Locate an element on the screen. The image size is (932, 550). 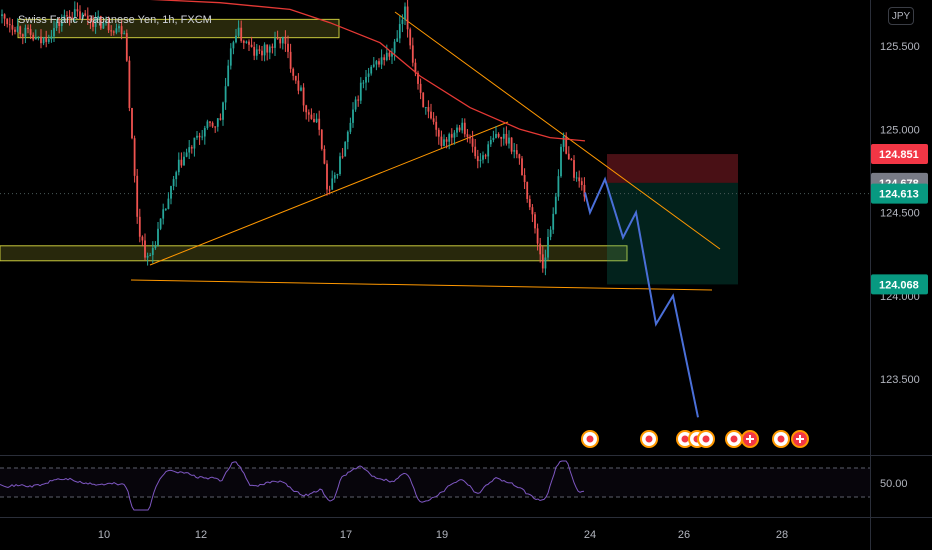
currency-button: JPY is located at coordinates (901, 16).